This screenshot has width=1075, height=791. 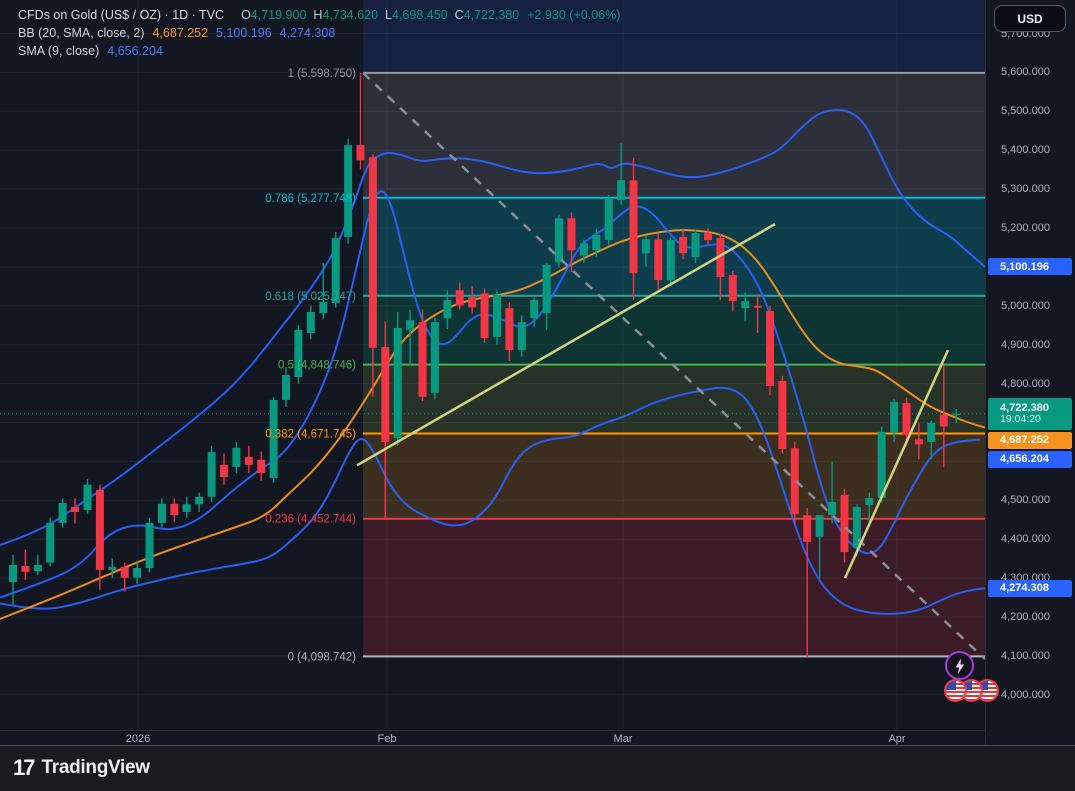 I want to click on last-price-badge: 4,722.380 19:04:20, so click(x=1030, y=413).